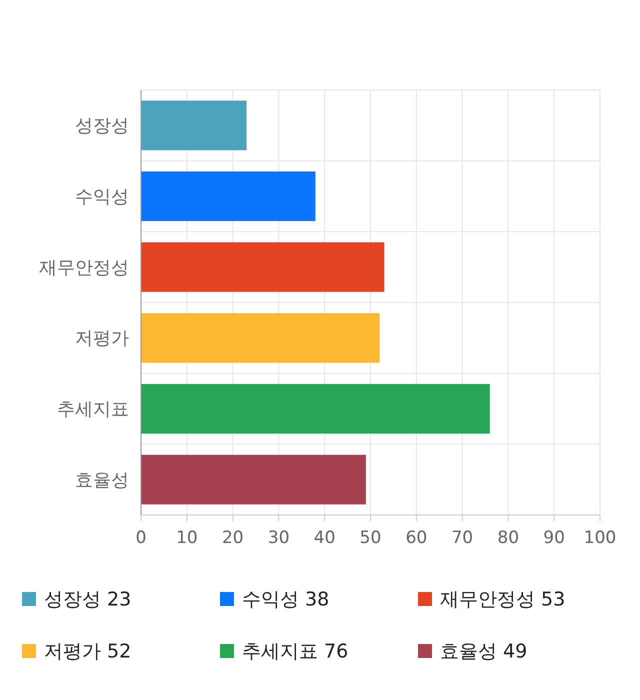 Image resolution: width=640 pixels, height=700 pixels. Describe the element at coordinates (484, 651) in the screenshot. I see `legend-label: 효율성 49` at that location.